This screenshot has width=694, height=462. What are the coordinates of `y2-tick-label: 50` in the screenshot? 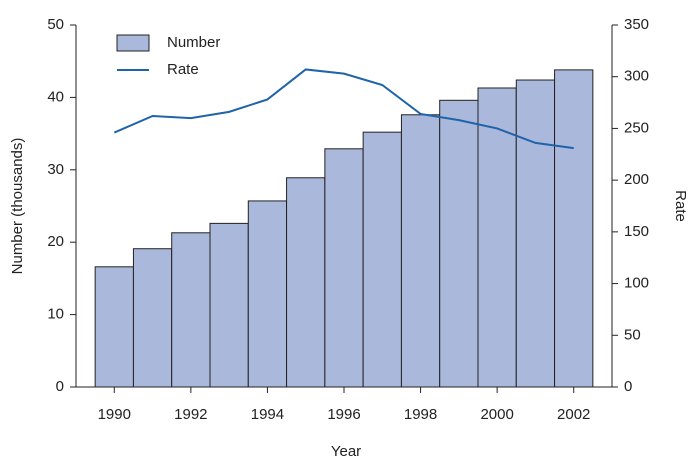 It's located at (632, 334).